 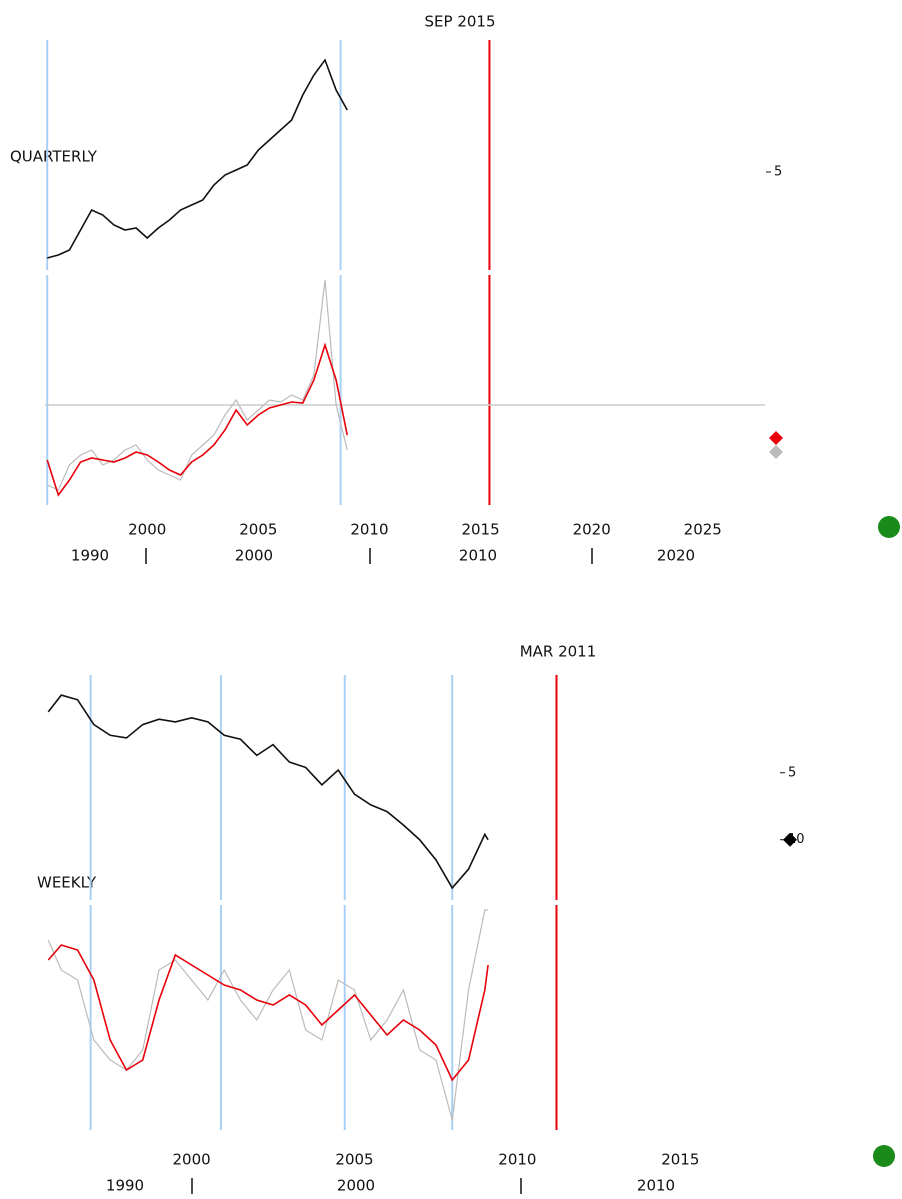 I want to click on x-tick-label: 2025, so click(x=703, y=530).